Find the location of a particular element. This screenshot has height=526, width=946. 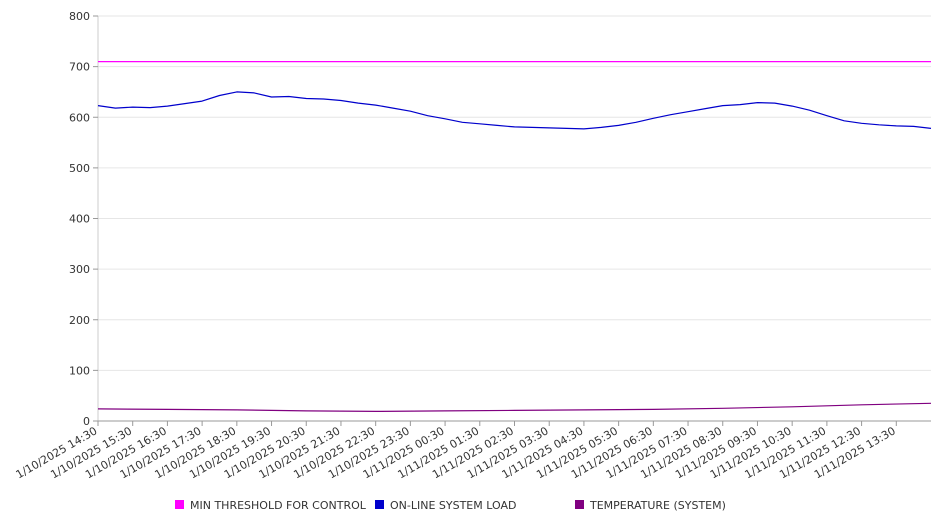

y-tick-label: 700 is located at coordinates (79, 67).